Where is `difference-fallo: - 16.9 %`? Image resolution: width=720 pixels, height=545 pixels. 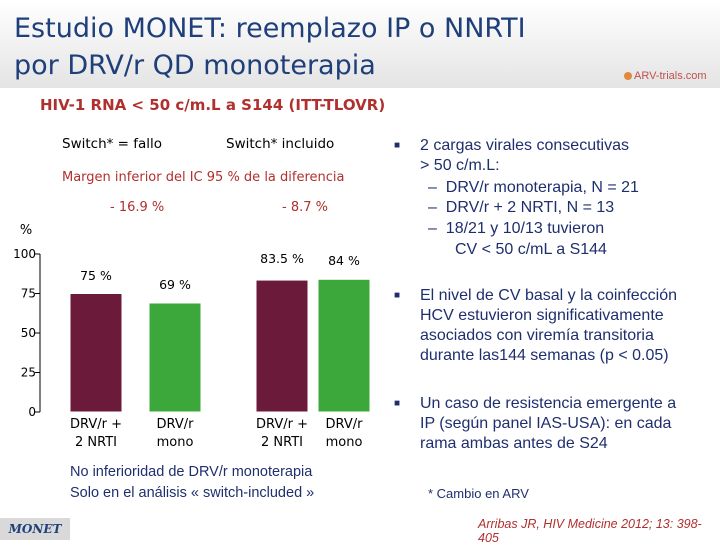 difference-fallo: - 16.9 % is located at coordinates (137, 207).